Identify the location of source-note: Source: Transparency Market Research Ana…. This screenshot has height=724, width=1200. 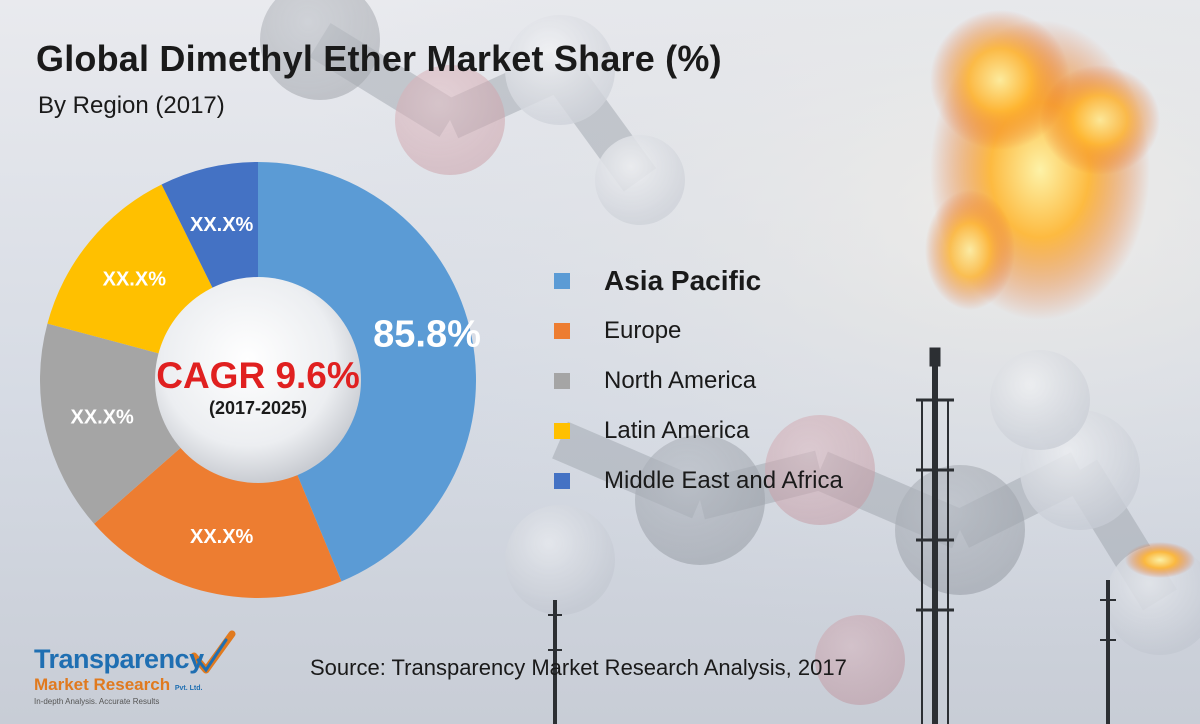
(578, 667).